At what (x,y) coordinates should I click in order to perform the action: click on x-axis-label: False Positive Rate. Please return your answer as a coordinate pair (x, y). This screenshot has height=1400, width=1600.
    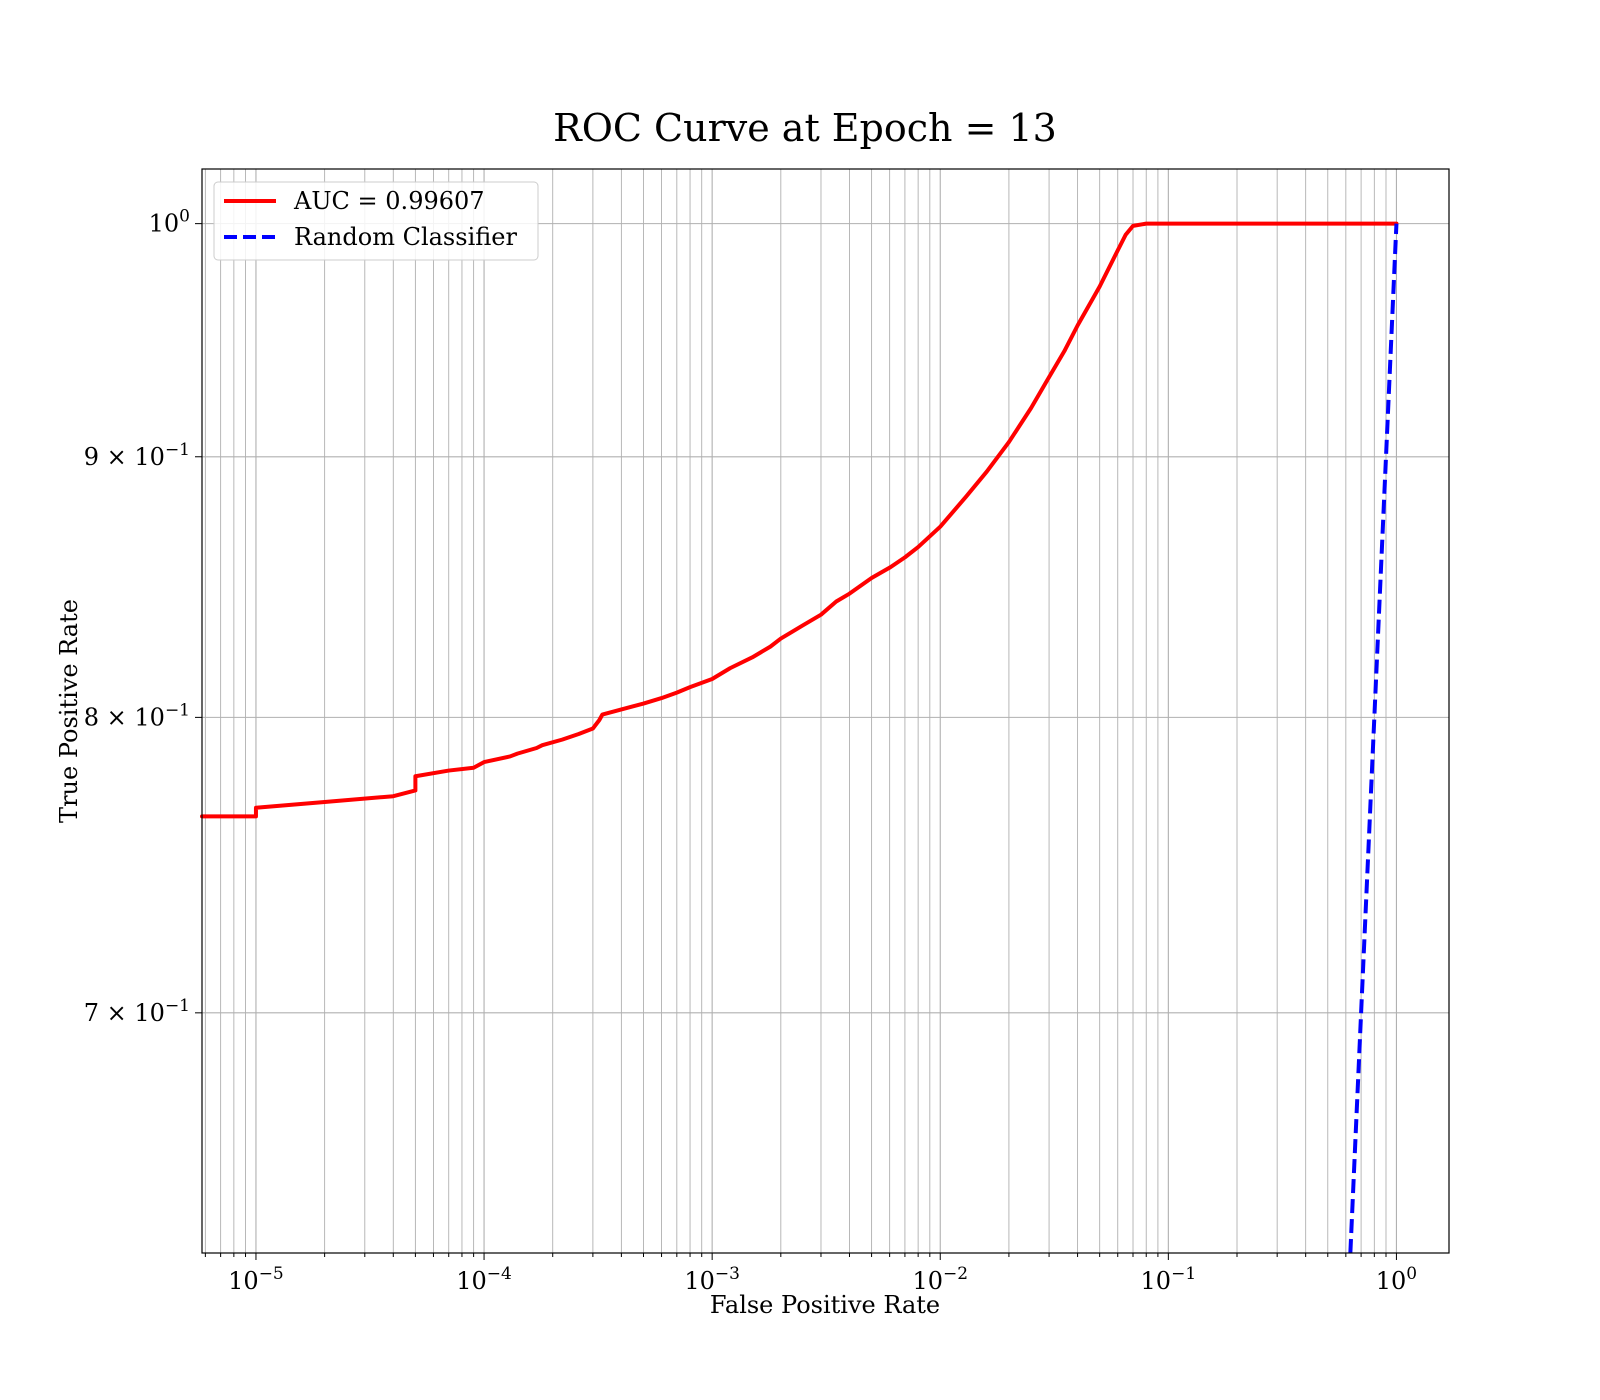
    Looking at the image, I should click on (825, 1305).